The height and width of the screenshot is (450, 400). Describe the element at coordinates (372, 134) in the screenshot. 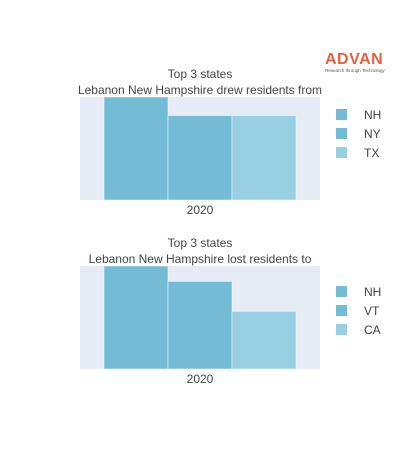

I see `chart-1-legend-label-ny: NY` at that location.